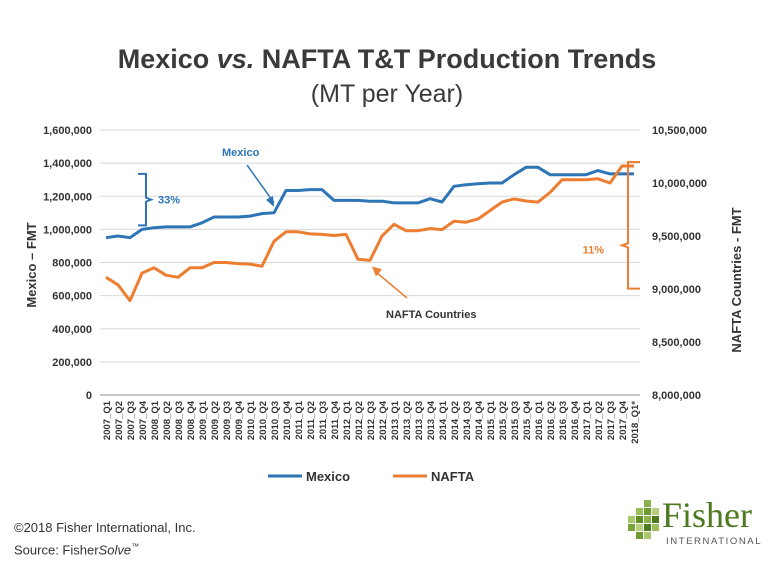 Image resolution: width=774 pixels, height=561 pixels. I want to click on source-italic: Solve, so click(115, 550).